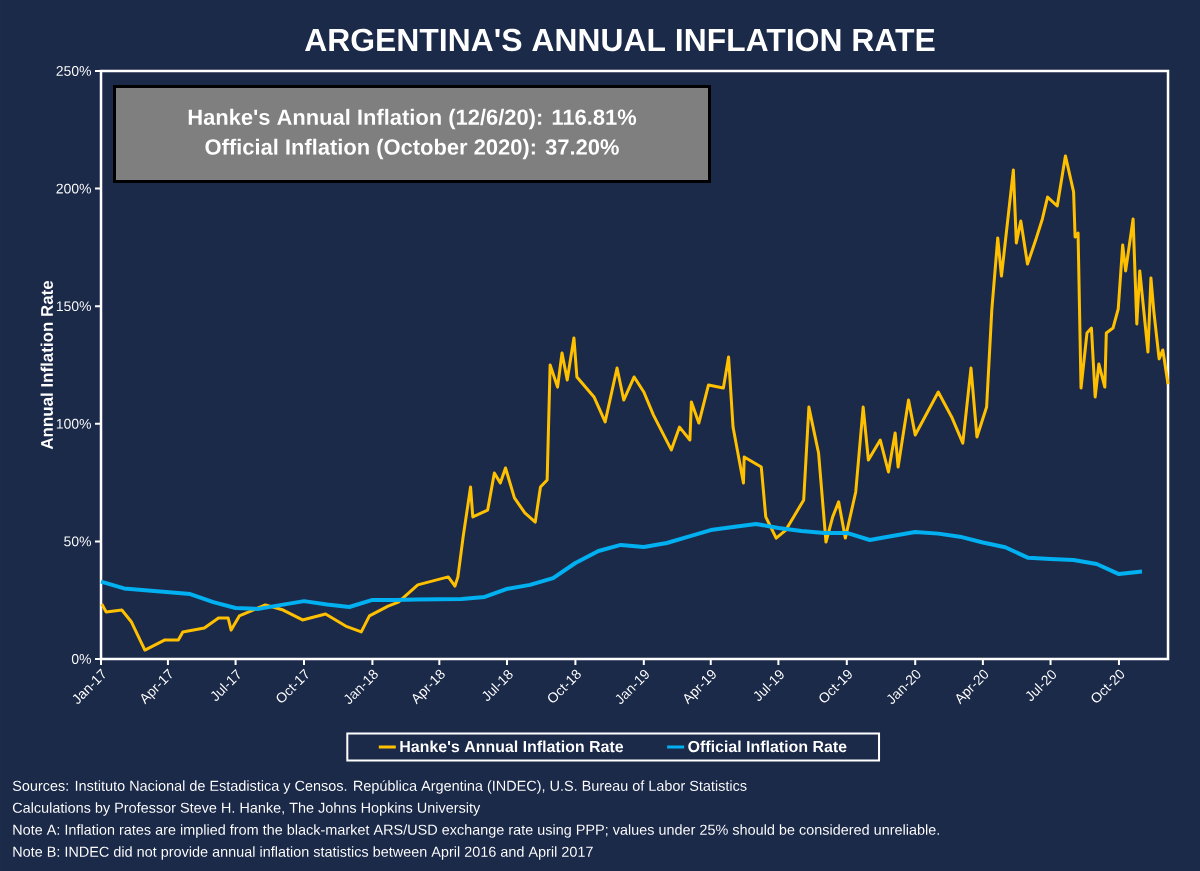  Describe the element at coordinates (412, 119) in the screenshot. I see `annotation: Hanke's Annual Inflation (12/6/20): 116.81%` at that location.